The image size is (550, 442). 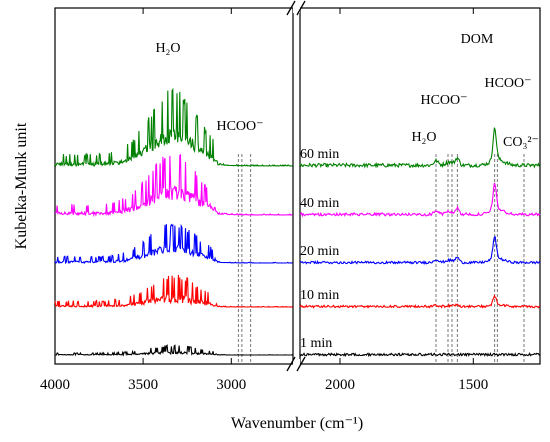 I want to click on annotation-label: CO₃²⁻, so click(x=521, y=142).